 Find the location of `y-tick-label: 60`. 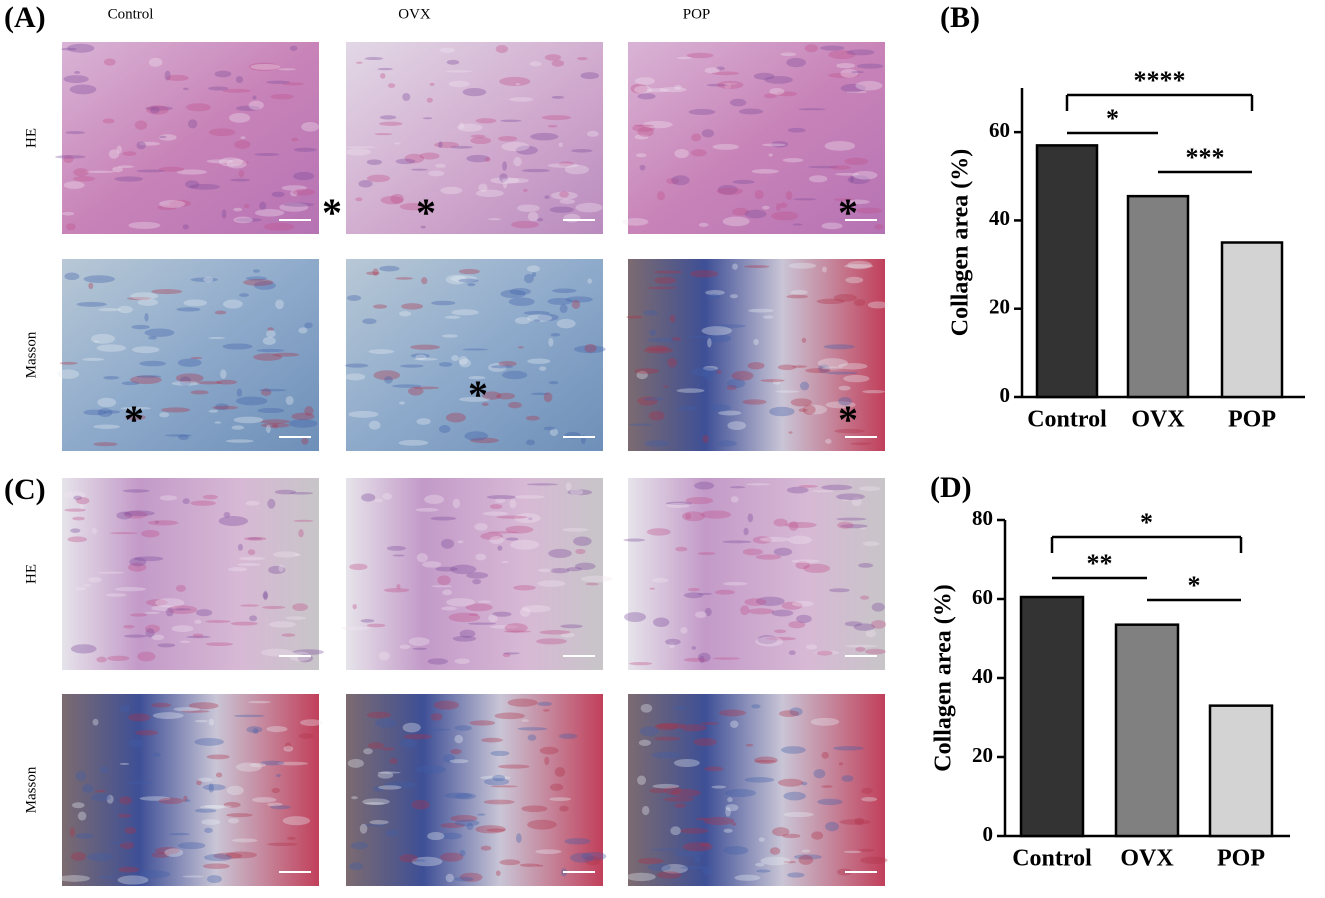

y-tick-label: 60 is located at coordinates (982, 597).